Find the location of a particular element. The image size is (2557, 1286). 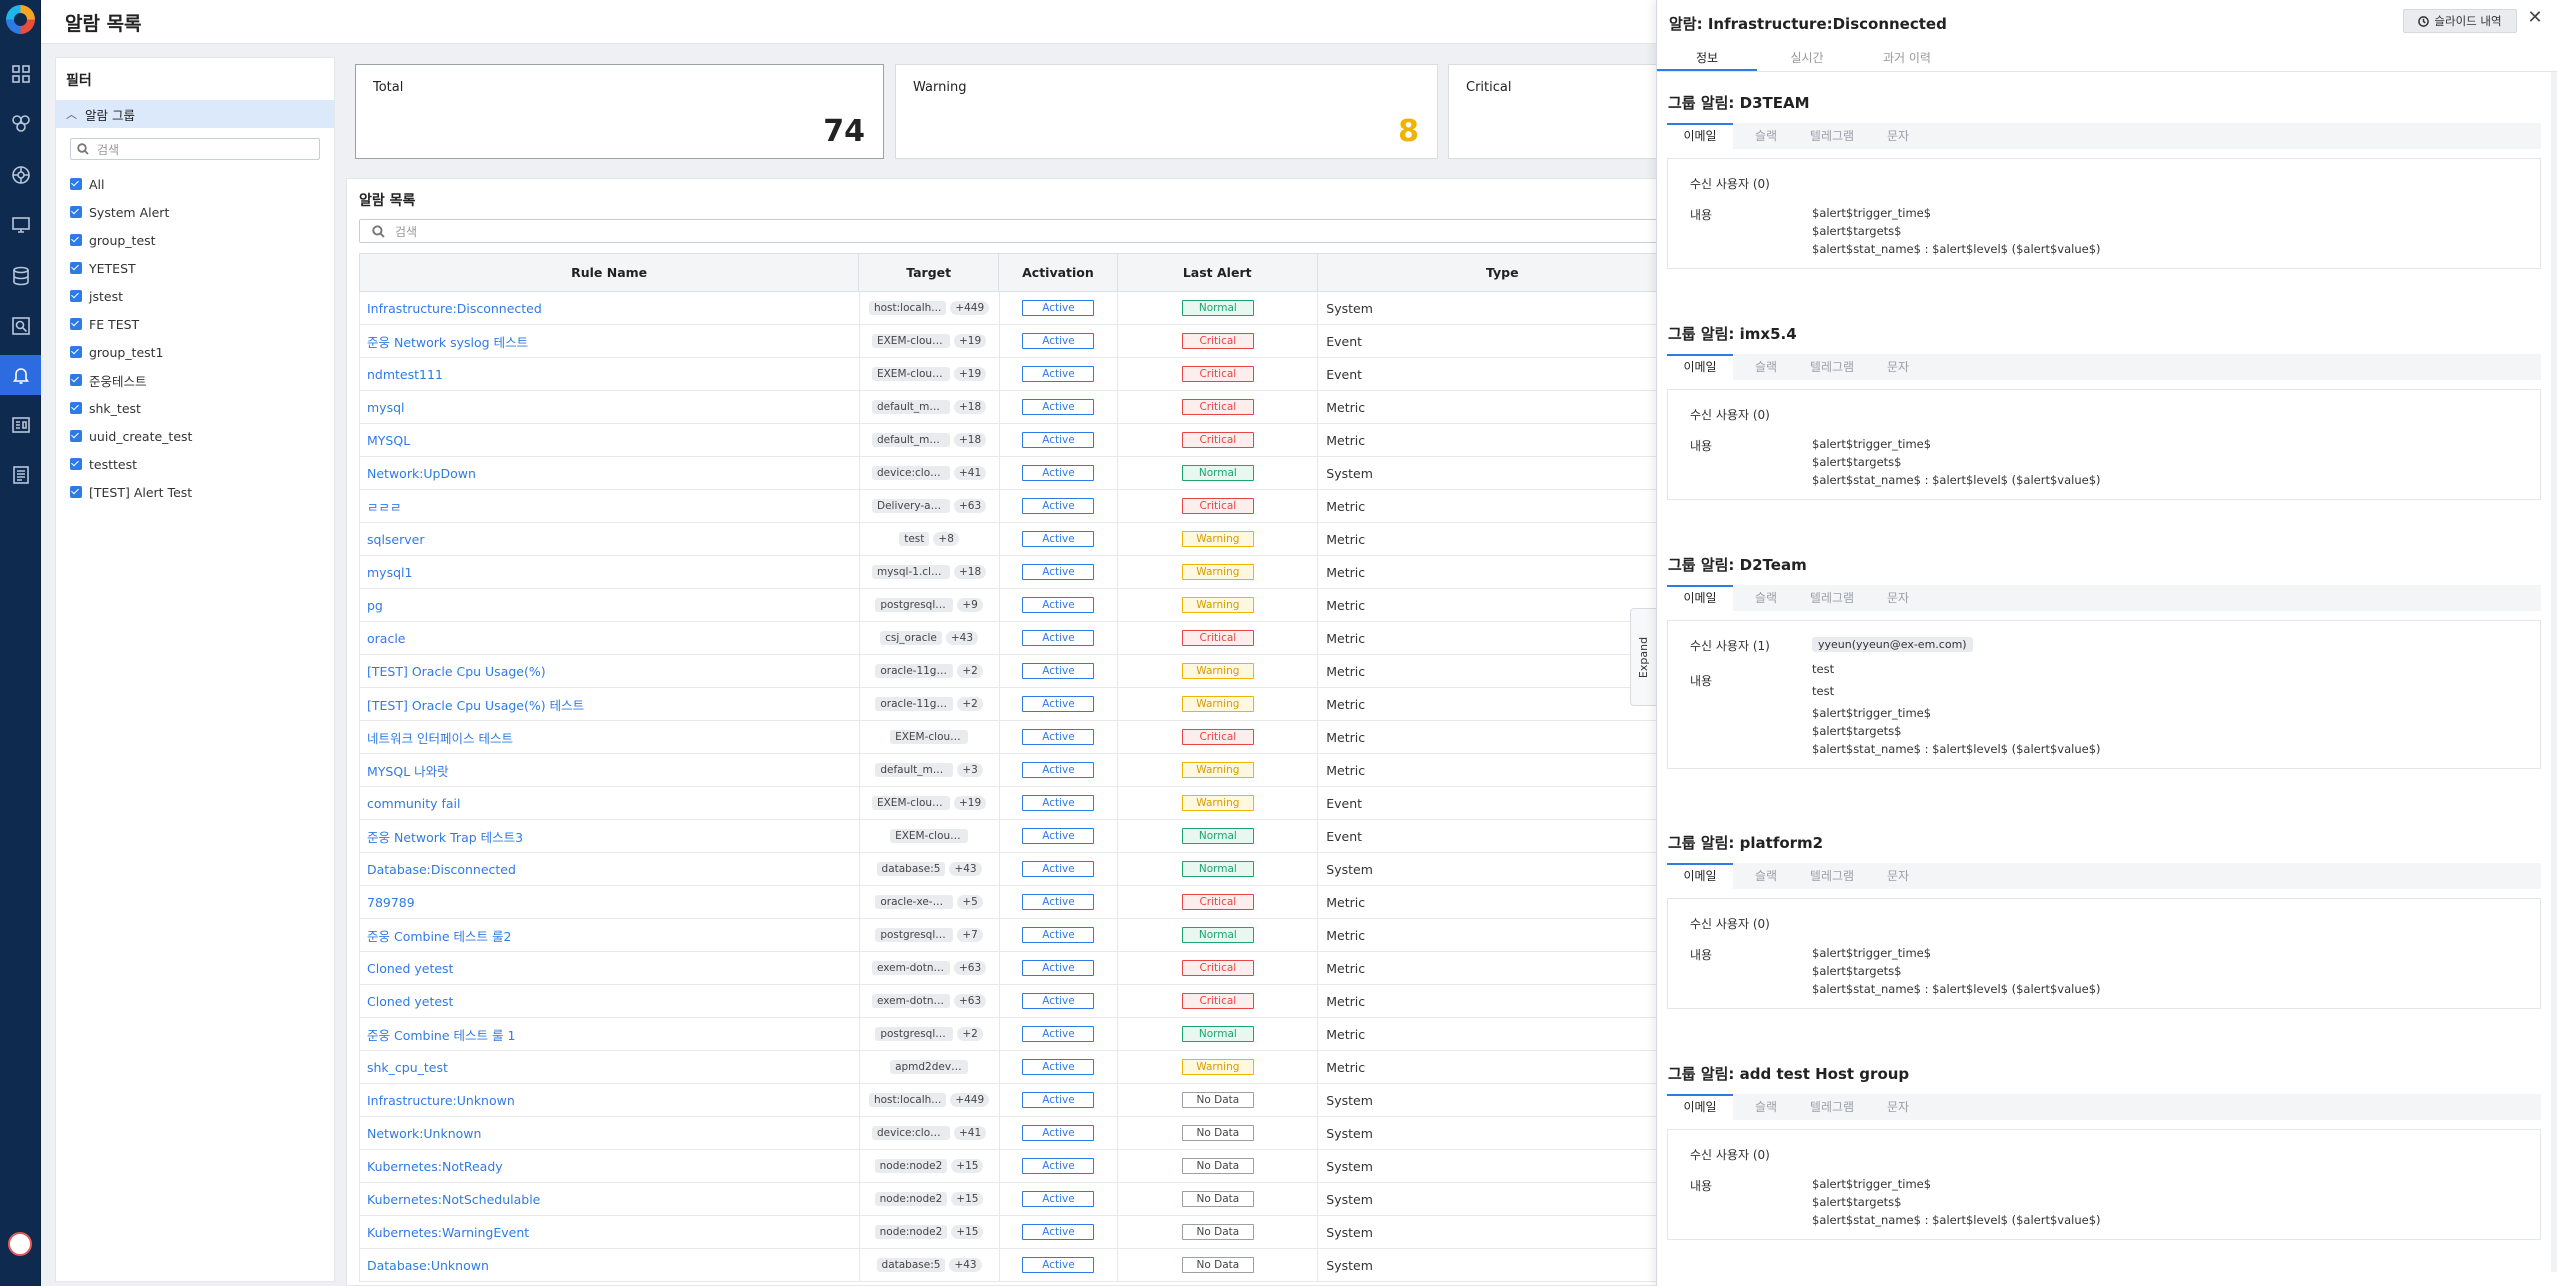

tab-info: 정보 is located at coordinates (1707, 58).